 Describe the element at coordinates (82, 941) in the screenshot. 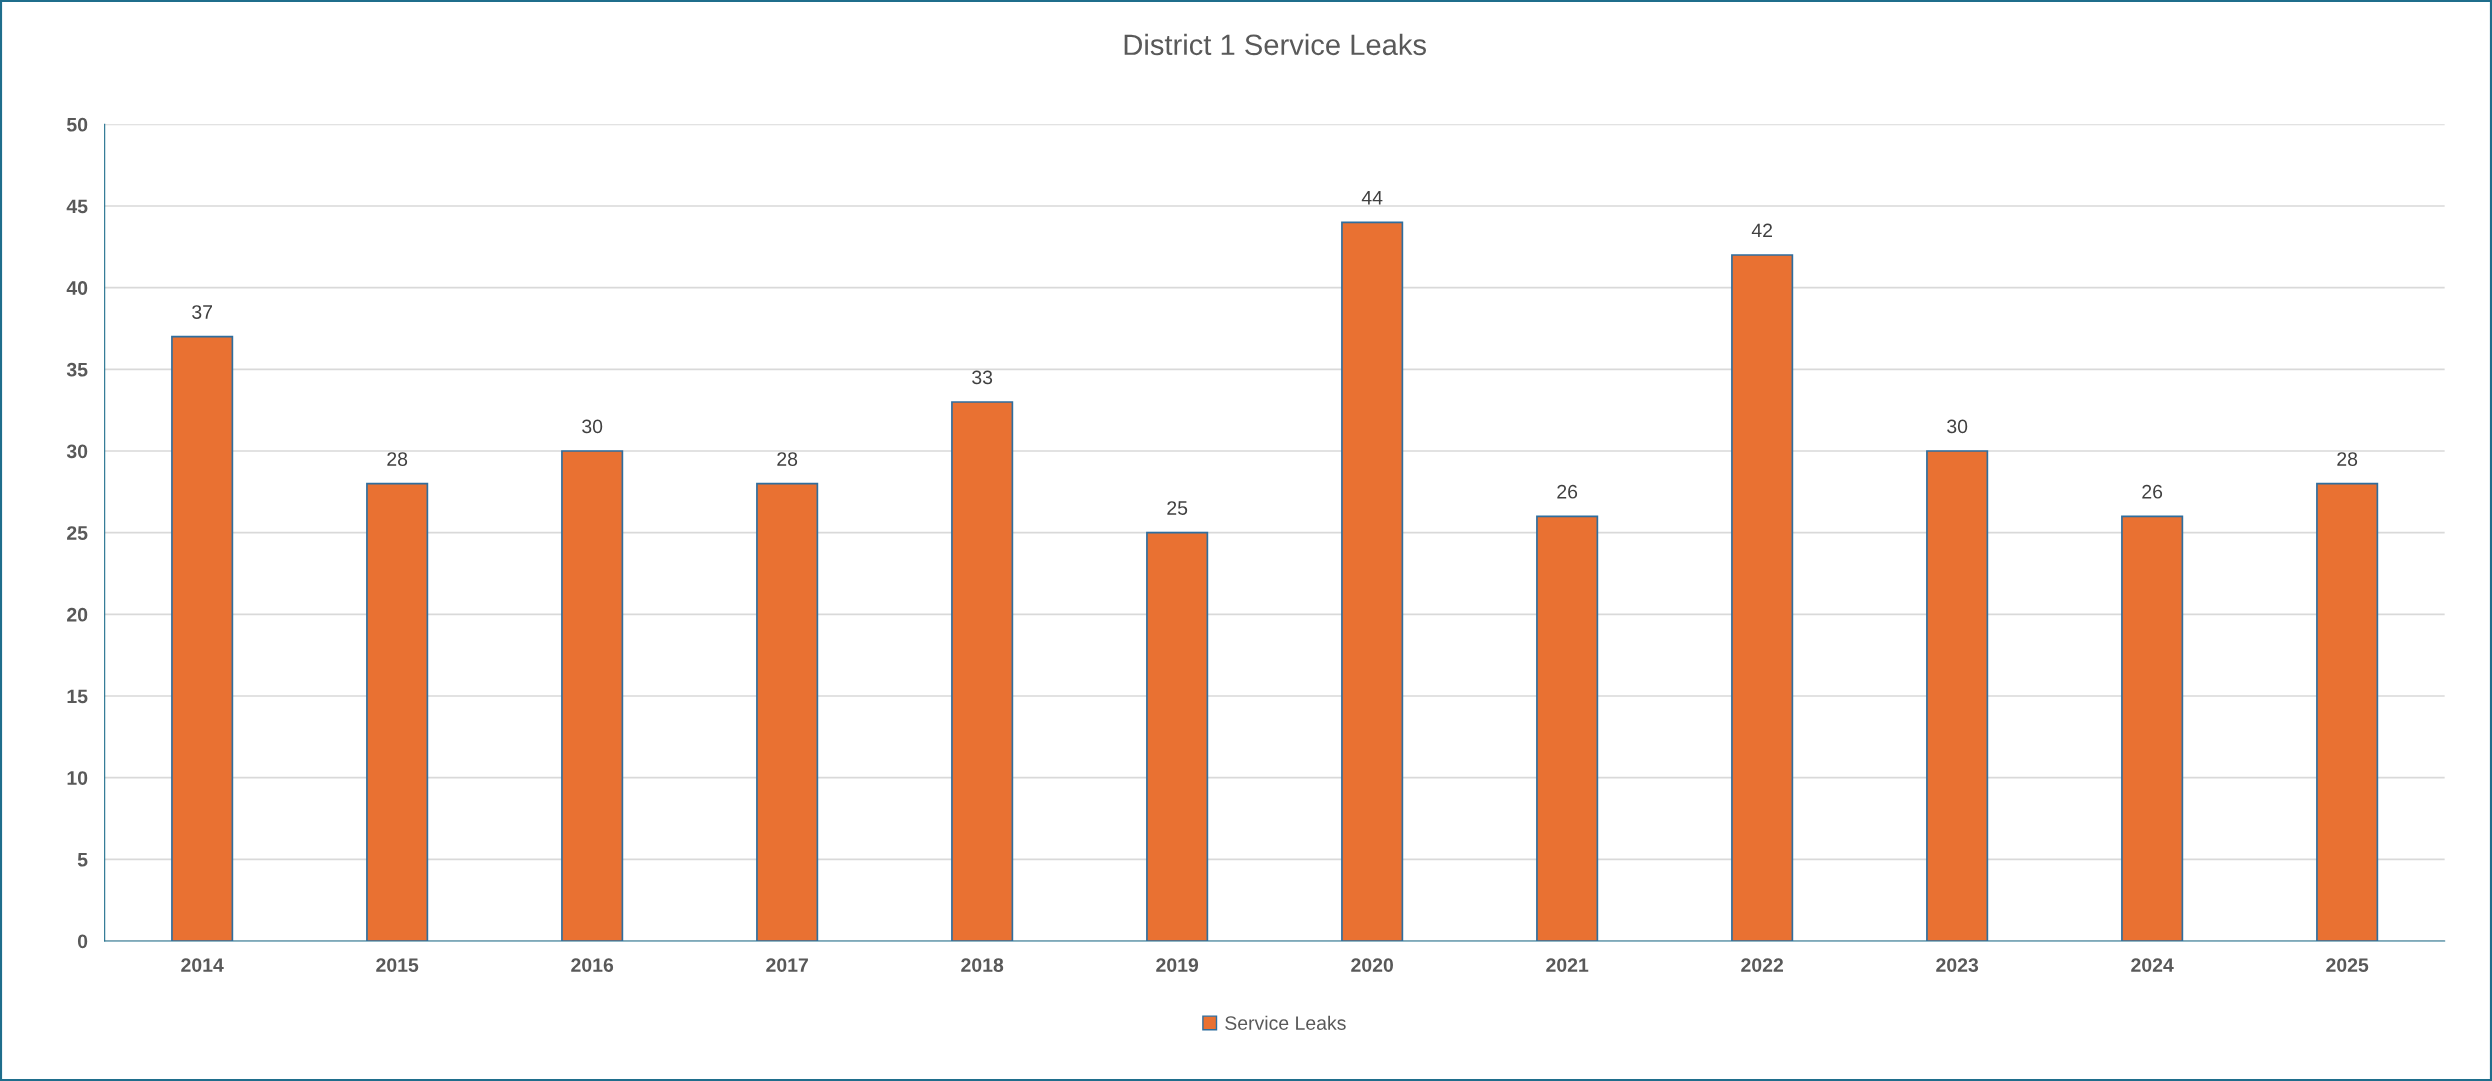

I see `y-tick-label: 0` at that location.